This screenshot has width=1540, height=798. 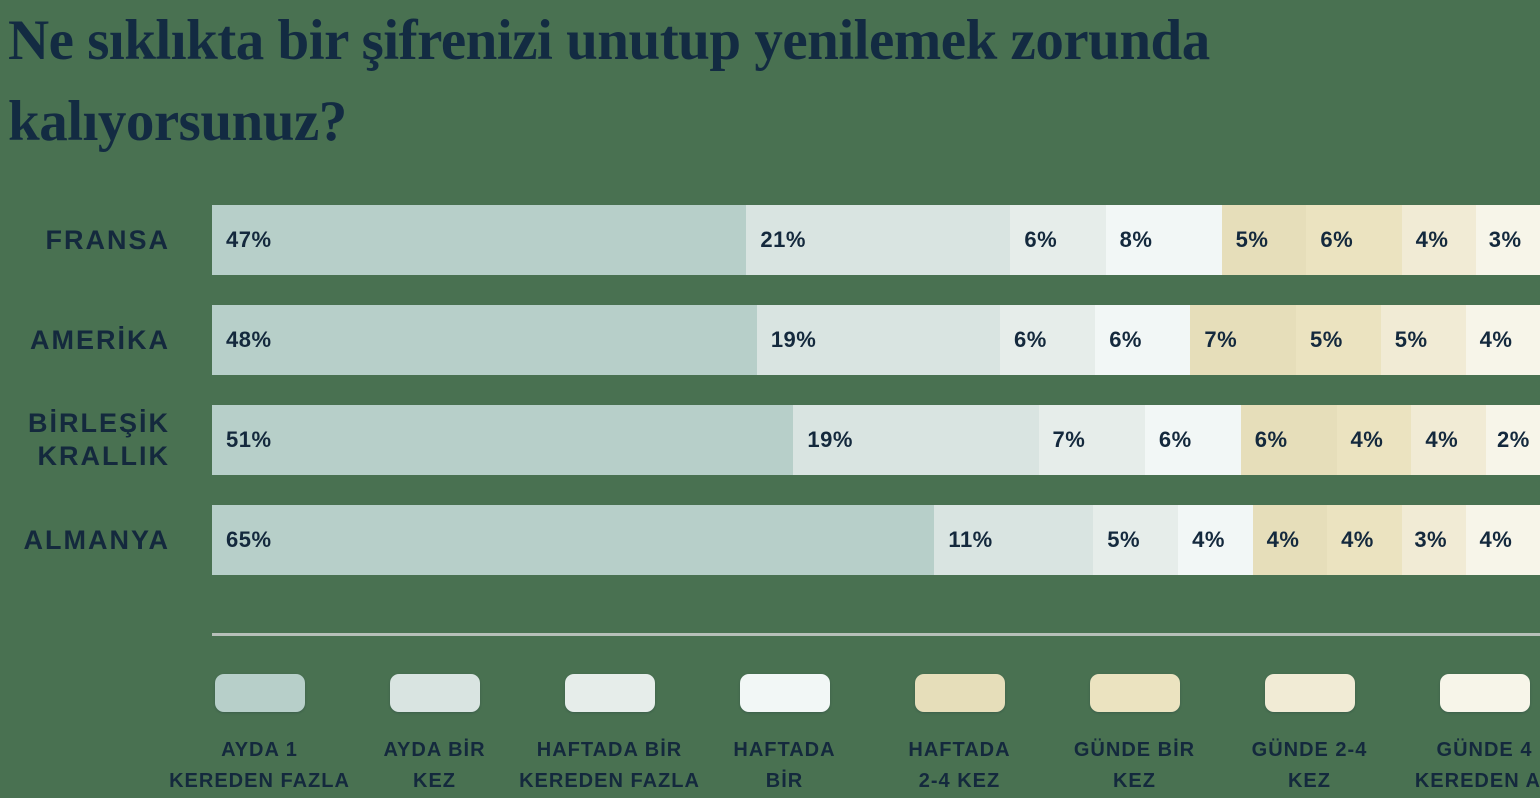 What do you see at coordinates (1014, 540) in the screenshot?
I see `bar-segment: 11%` at bounding box center [1014, 540].